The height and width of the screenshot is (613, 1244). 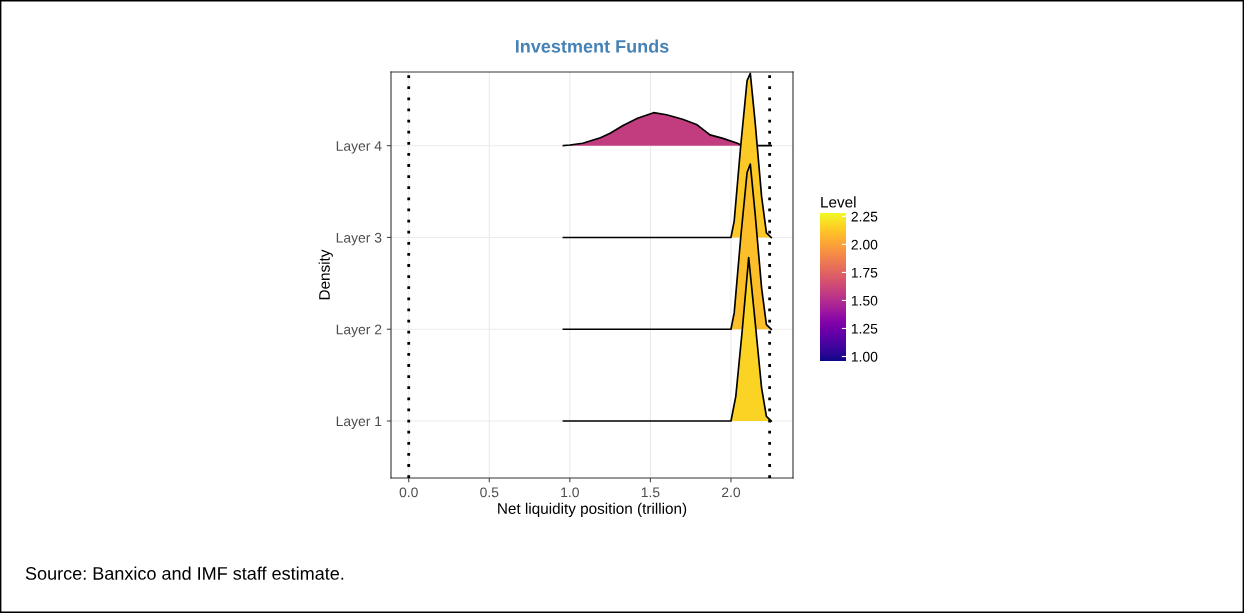 I want to click on color-bar-label: 1.25, so click(x=864, y=328).